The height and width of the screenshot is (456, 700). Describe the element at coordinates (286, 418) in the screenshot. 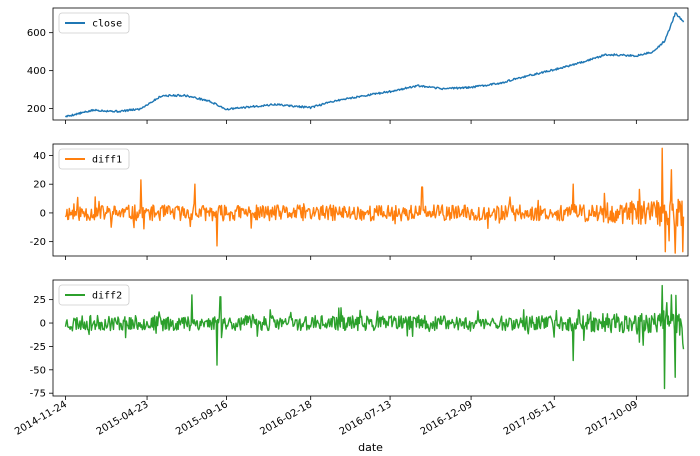

I see `x-tick-label: 2016-02-18` at that location.